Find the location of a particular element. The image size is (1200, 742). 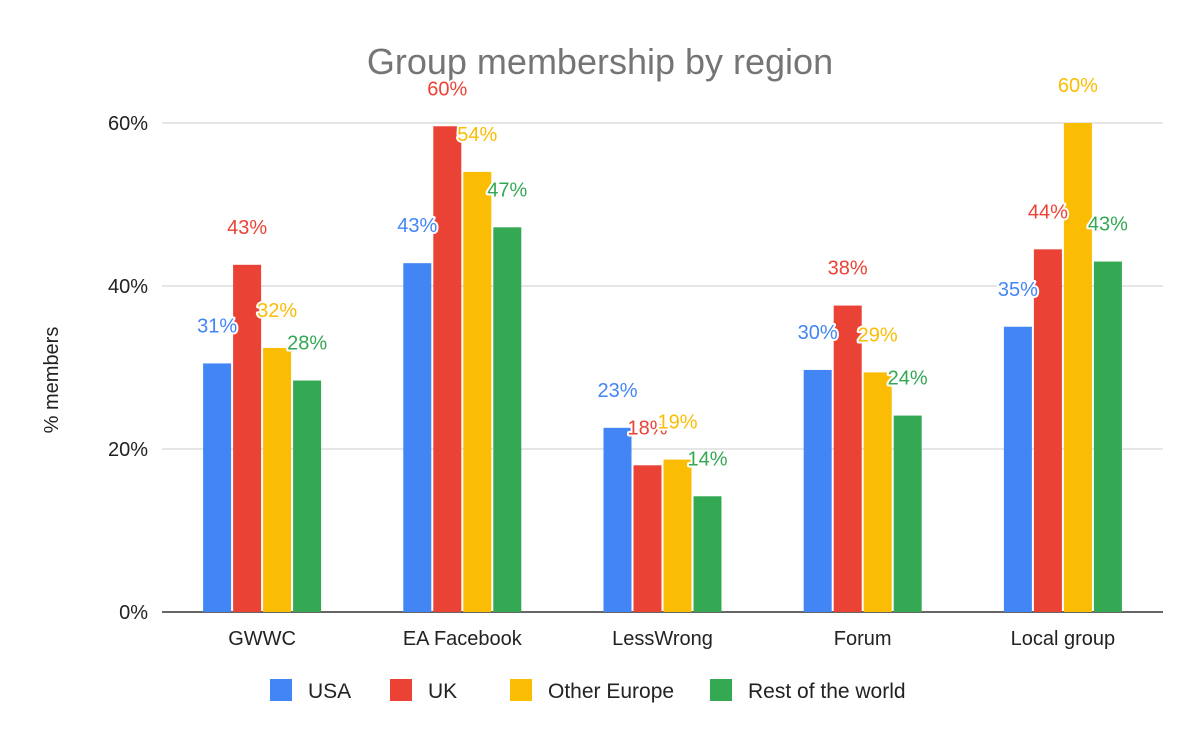

data-label: 54% is located at coordinates (477, 135).